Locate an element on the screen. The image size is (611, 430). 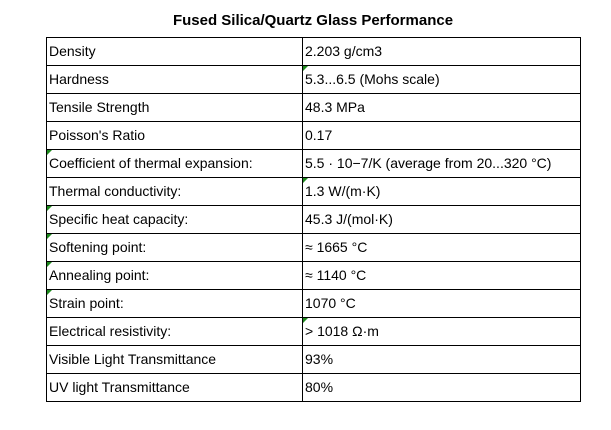
value-cell: 1.3 W/(m·K) is located at coordinates (441, 191).